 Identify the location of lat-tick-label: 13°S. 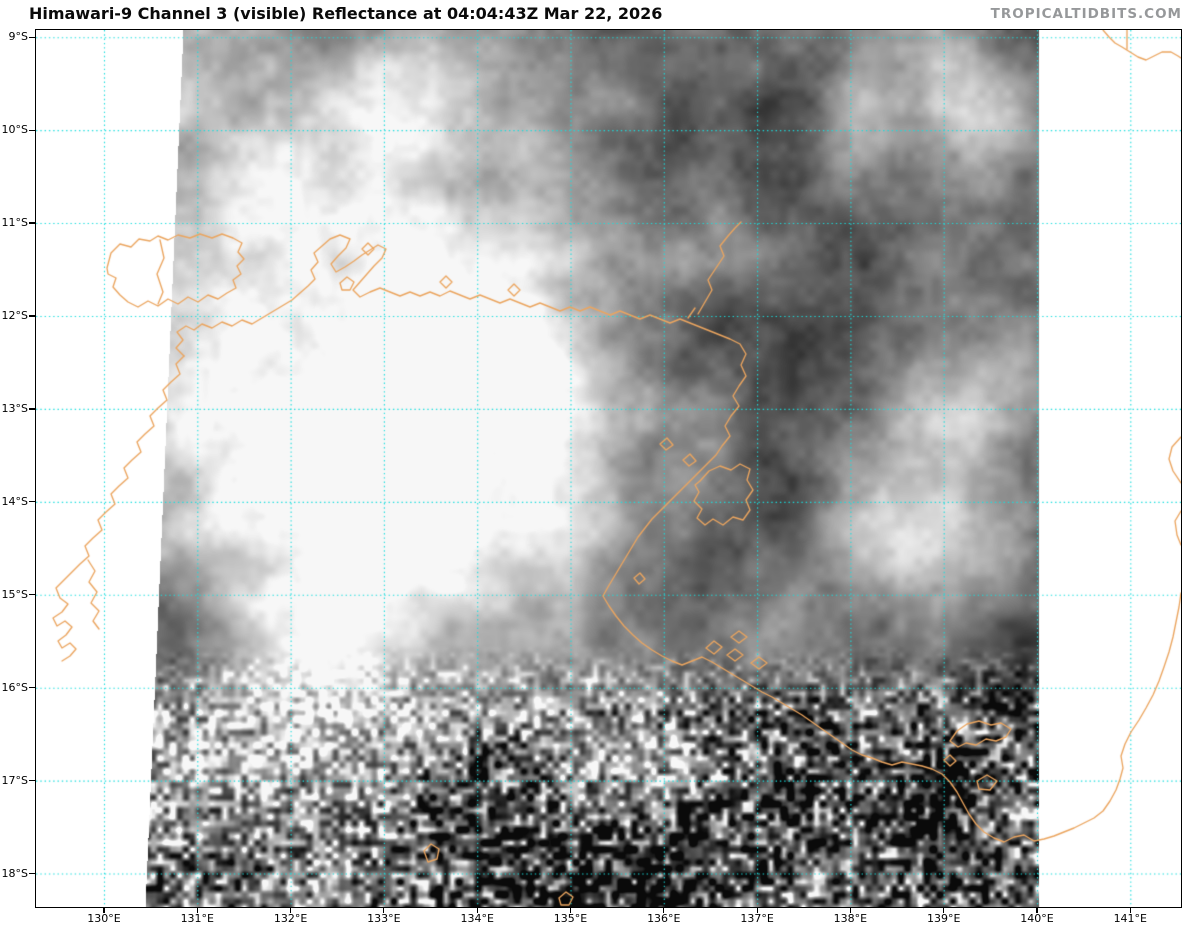
(14, 408).